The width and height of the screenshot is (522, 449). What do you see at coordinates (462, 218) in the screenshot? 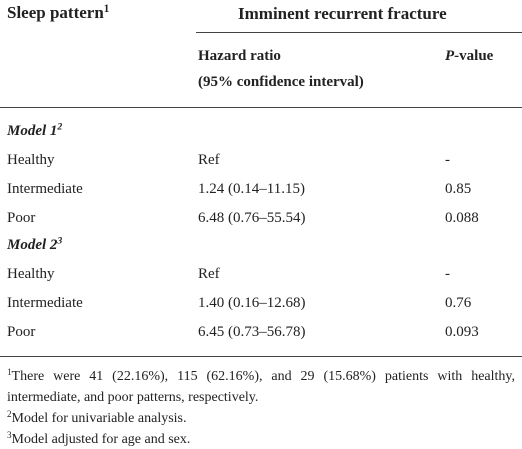
I see `cell: 0.088` at bounding box center [462, 218].